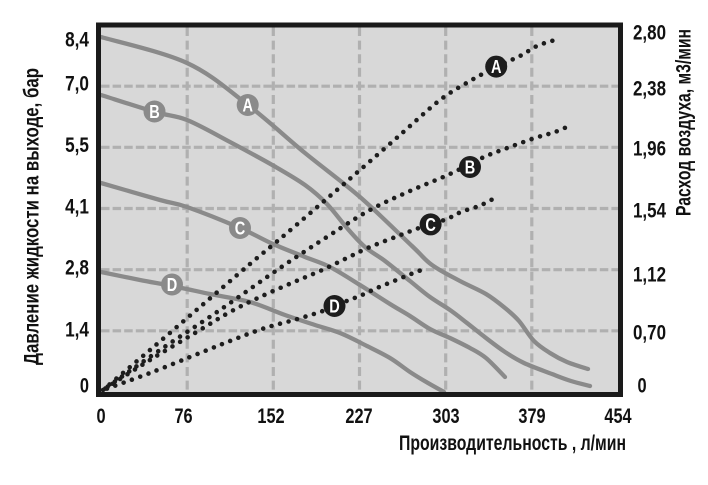 The image size is (708, 485). Describe the element at coordinates (270, 416) in the screenshot. I see `svg-text: 152` at that location.